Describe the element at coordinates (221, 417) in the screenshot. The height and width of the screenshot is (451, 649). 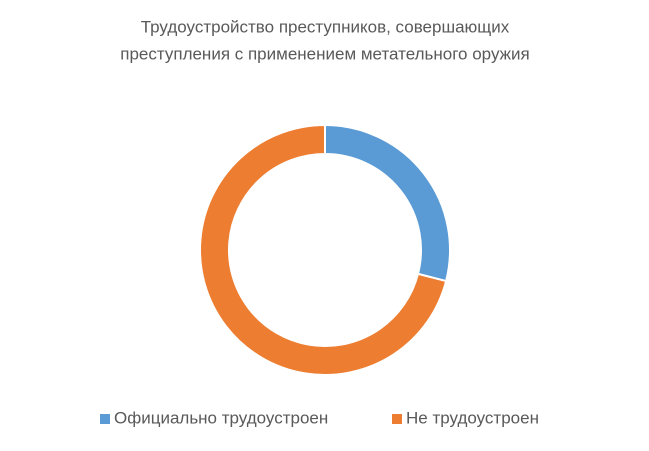
I see `legend-label: Официально трудоустроен` at that location.